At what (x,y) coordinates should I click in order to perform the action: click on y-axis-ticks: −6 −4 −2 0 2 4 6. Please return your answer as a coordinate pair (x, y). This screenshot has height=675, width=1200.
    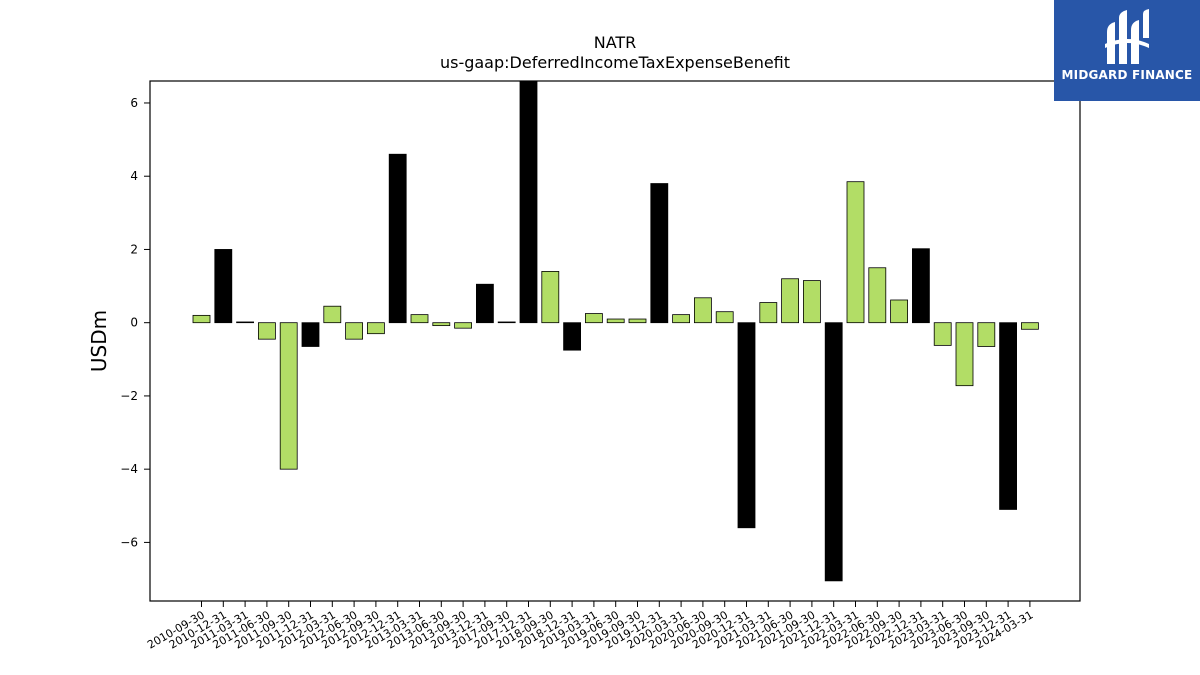
    Looking at the image, I should click on (135, 322).